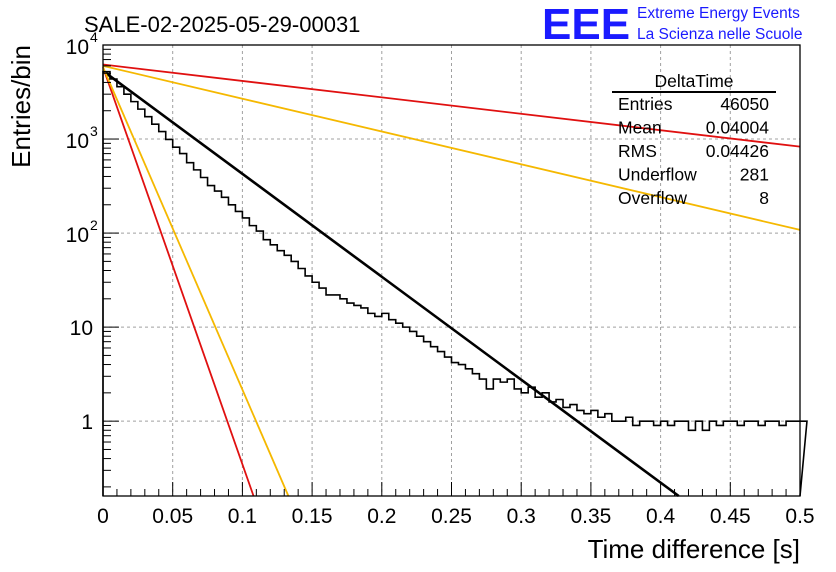 Image resolution: width=836 pixels, height=572 pixels. Describe the element at coordinates (719, 34) in the screenshot. I see `eee-logo-line2: La Scienza nelle Scuole` at that location.